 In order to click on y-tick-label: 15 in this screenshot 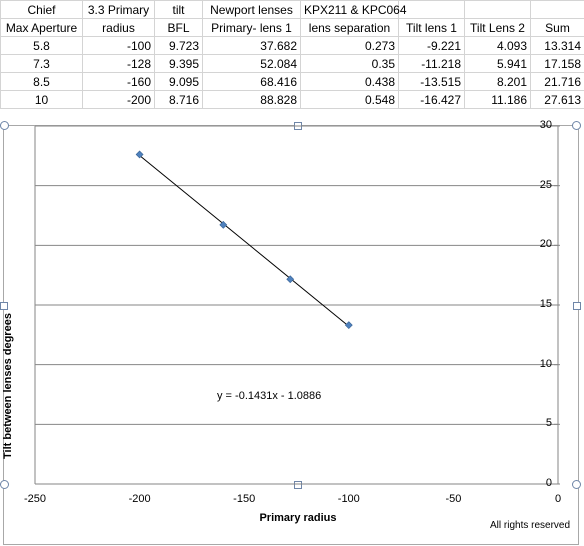, I will do `click(545, 304)`.